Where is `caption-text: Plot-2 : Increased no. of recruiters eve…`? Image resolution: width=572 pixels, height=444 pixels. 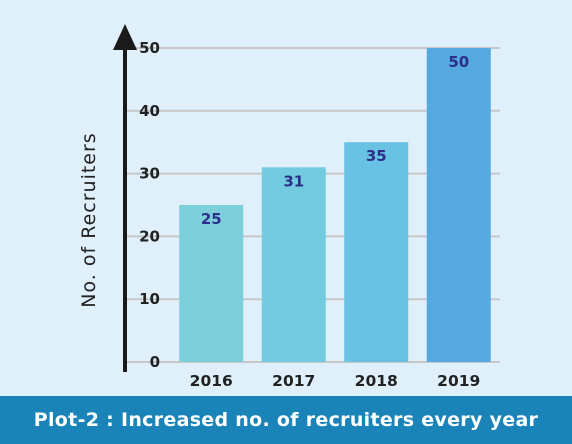
caption-text: Plot-2 : Increased no. of recruiters eve… is located at coordinates (286, 420).